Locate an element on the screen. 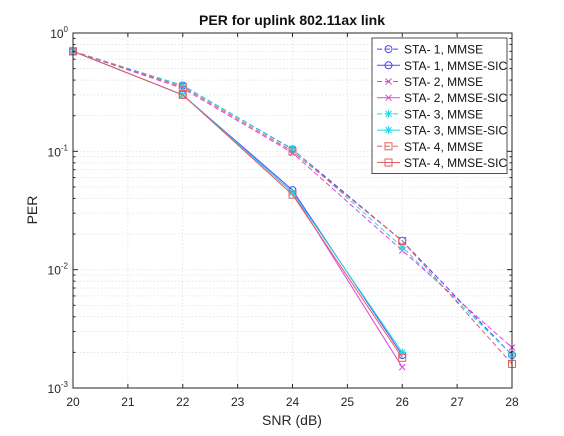 This screenshot has width=564, height=436. legend-entry: STA- 4, MMSE is located at coordinates (430, 147).